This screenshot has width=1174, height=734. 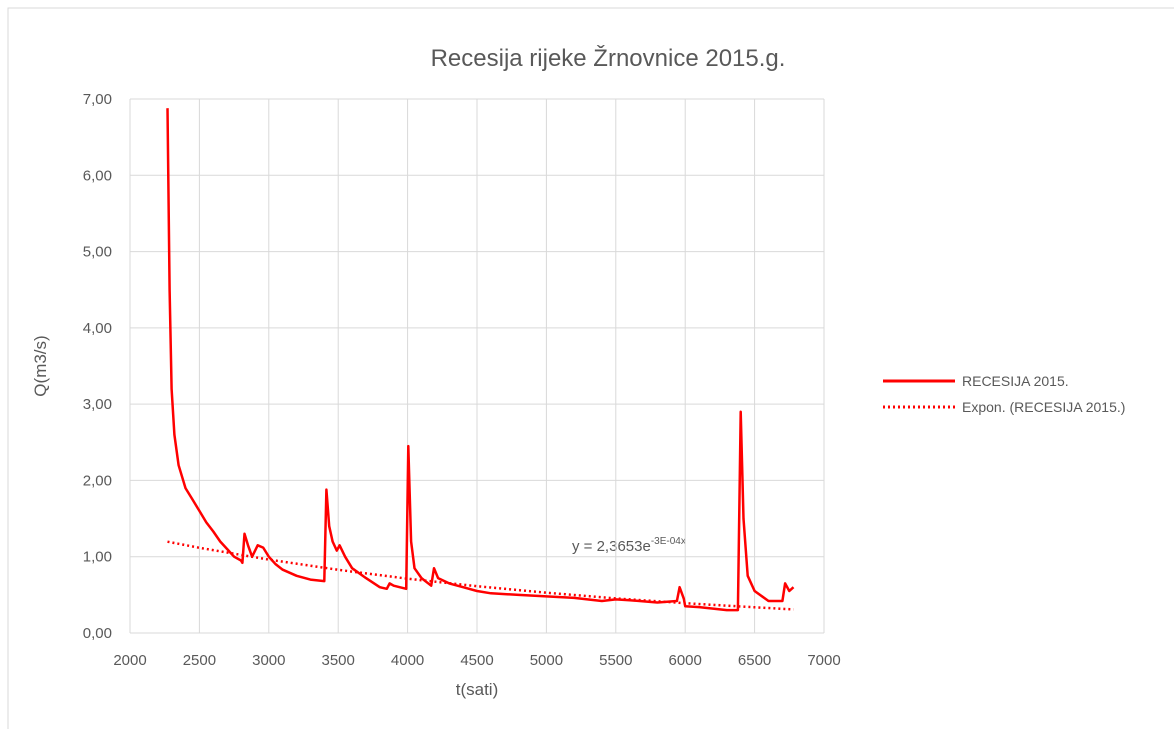 What do you see at coordinates (476, 660) in the screenshot?
I see `x-tick-label: 4500` at bounding box center [476, 660].